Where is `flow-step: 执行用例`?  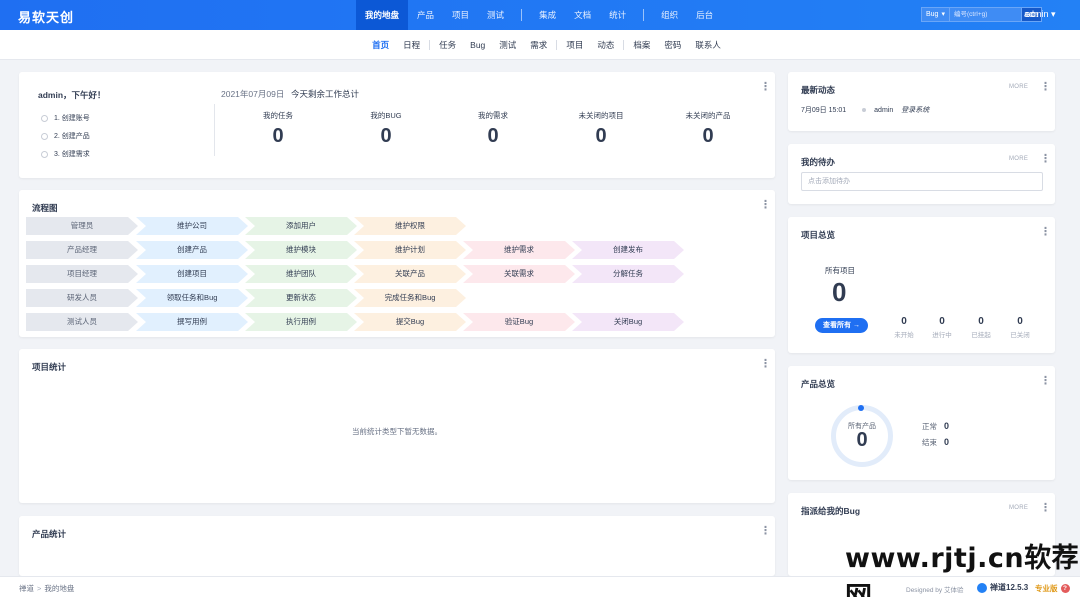
flow-step: 执行用例 is located at coordinates (301, 322).